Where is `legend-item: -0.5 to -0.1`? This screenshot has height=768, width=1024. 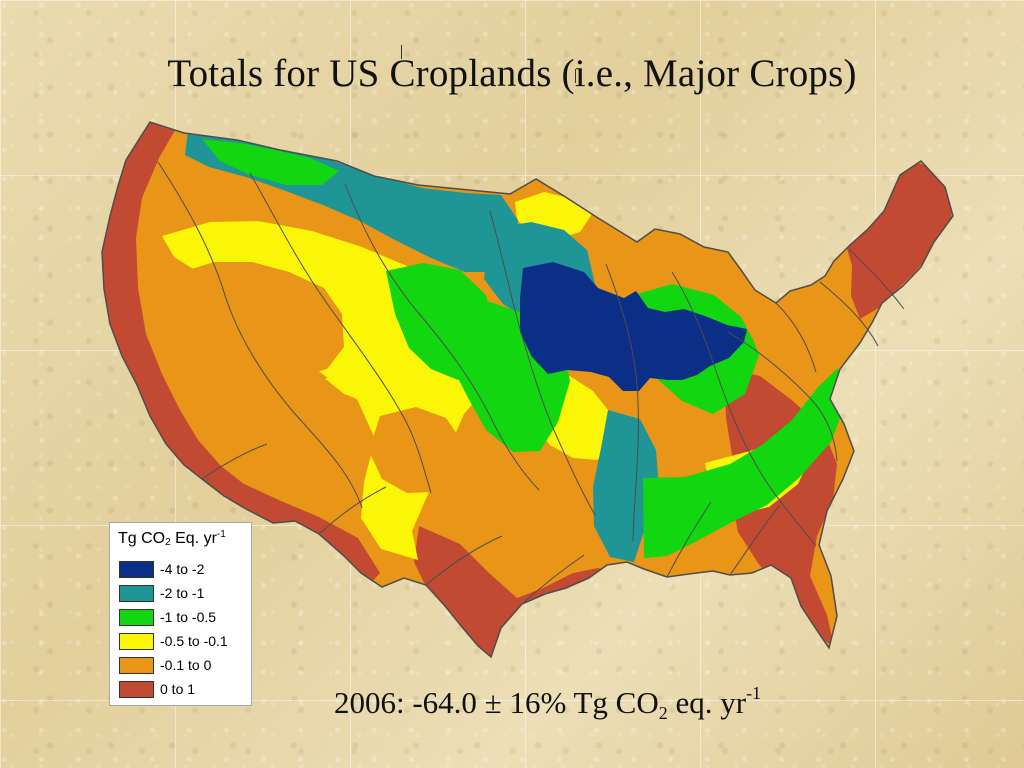 legend-item: -0.5 to -0.1 is located at coordinates (183, 641).